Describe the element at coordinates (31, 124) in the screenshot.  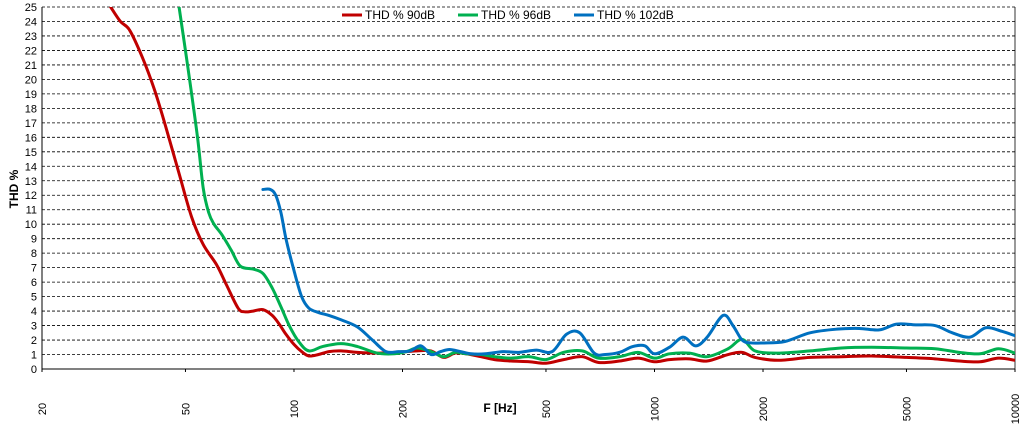
I see `y-tick-label-17: 17` at that location.